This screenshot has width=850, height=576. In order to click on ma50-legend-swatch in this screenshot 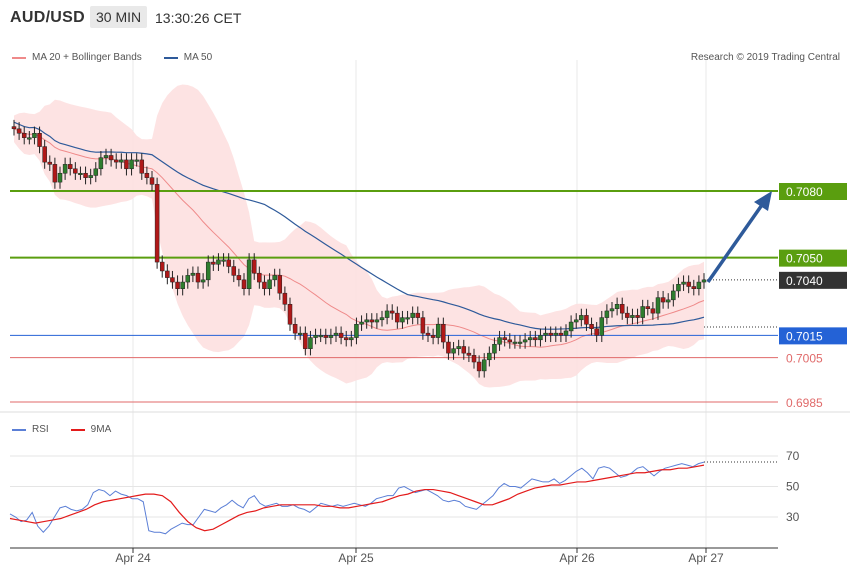, I will do `click(170, 57)`.